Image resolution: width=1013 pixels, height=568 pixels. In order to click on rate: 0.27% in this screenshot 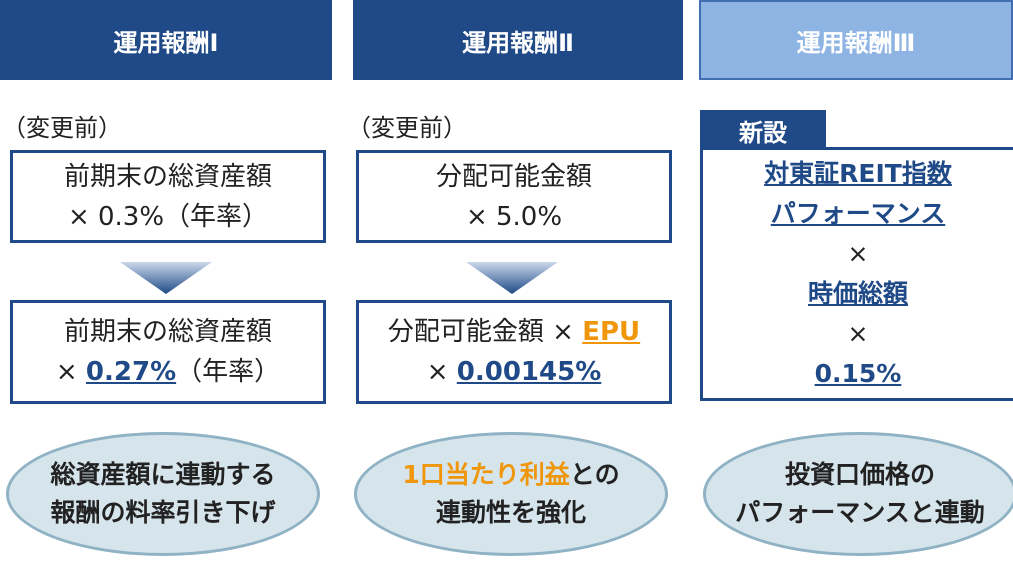, I will do `click(131, 372)`.